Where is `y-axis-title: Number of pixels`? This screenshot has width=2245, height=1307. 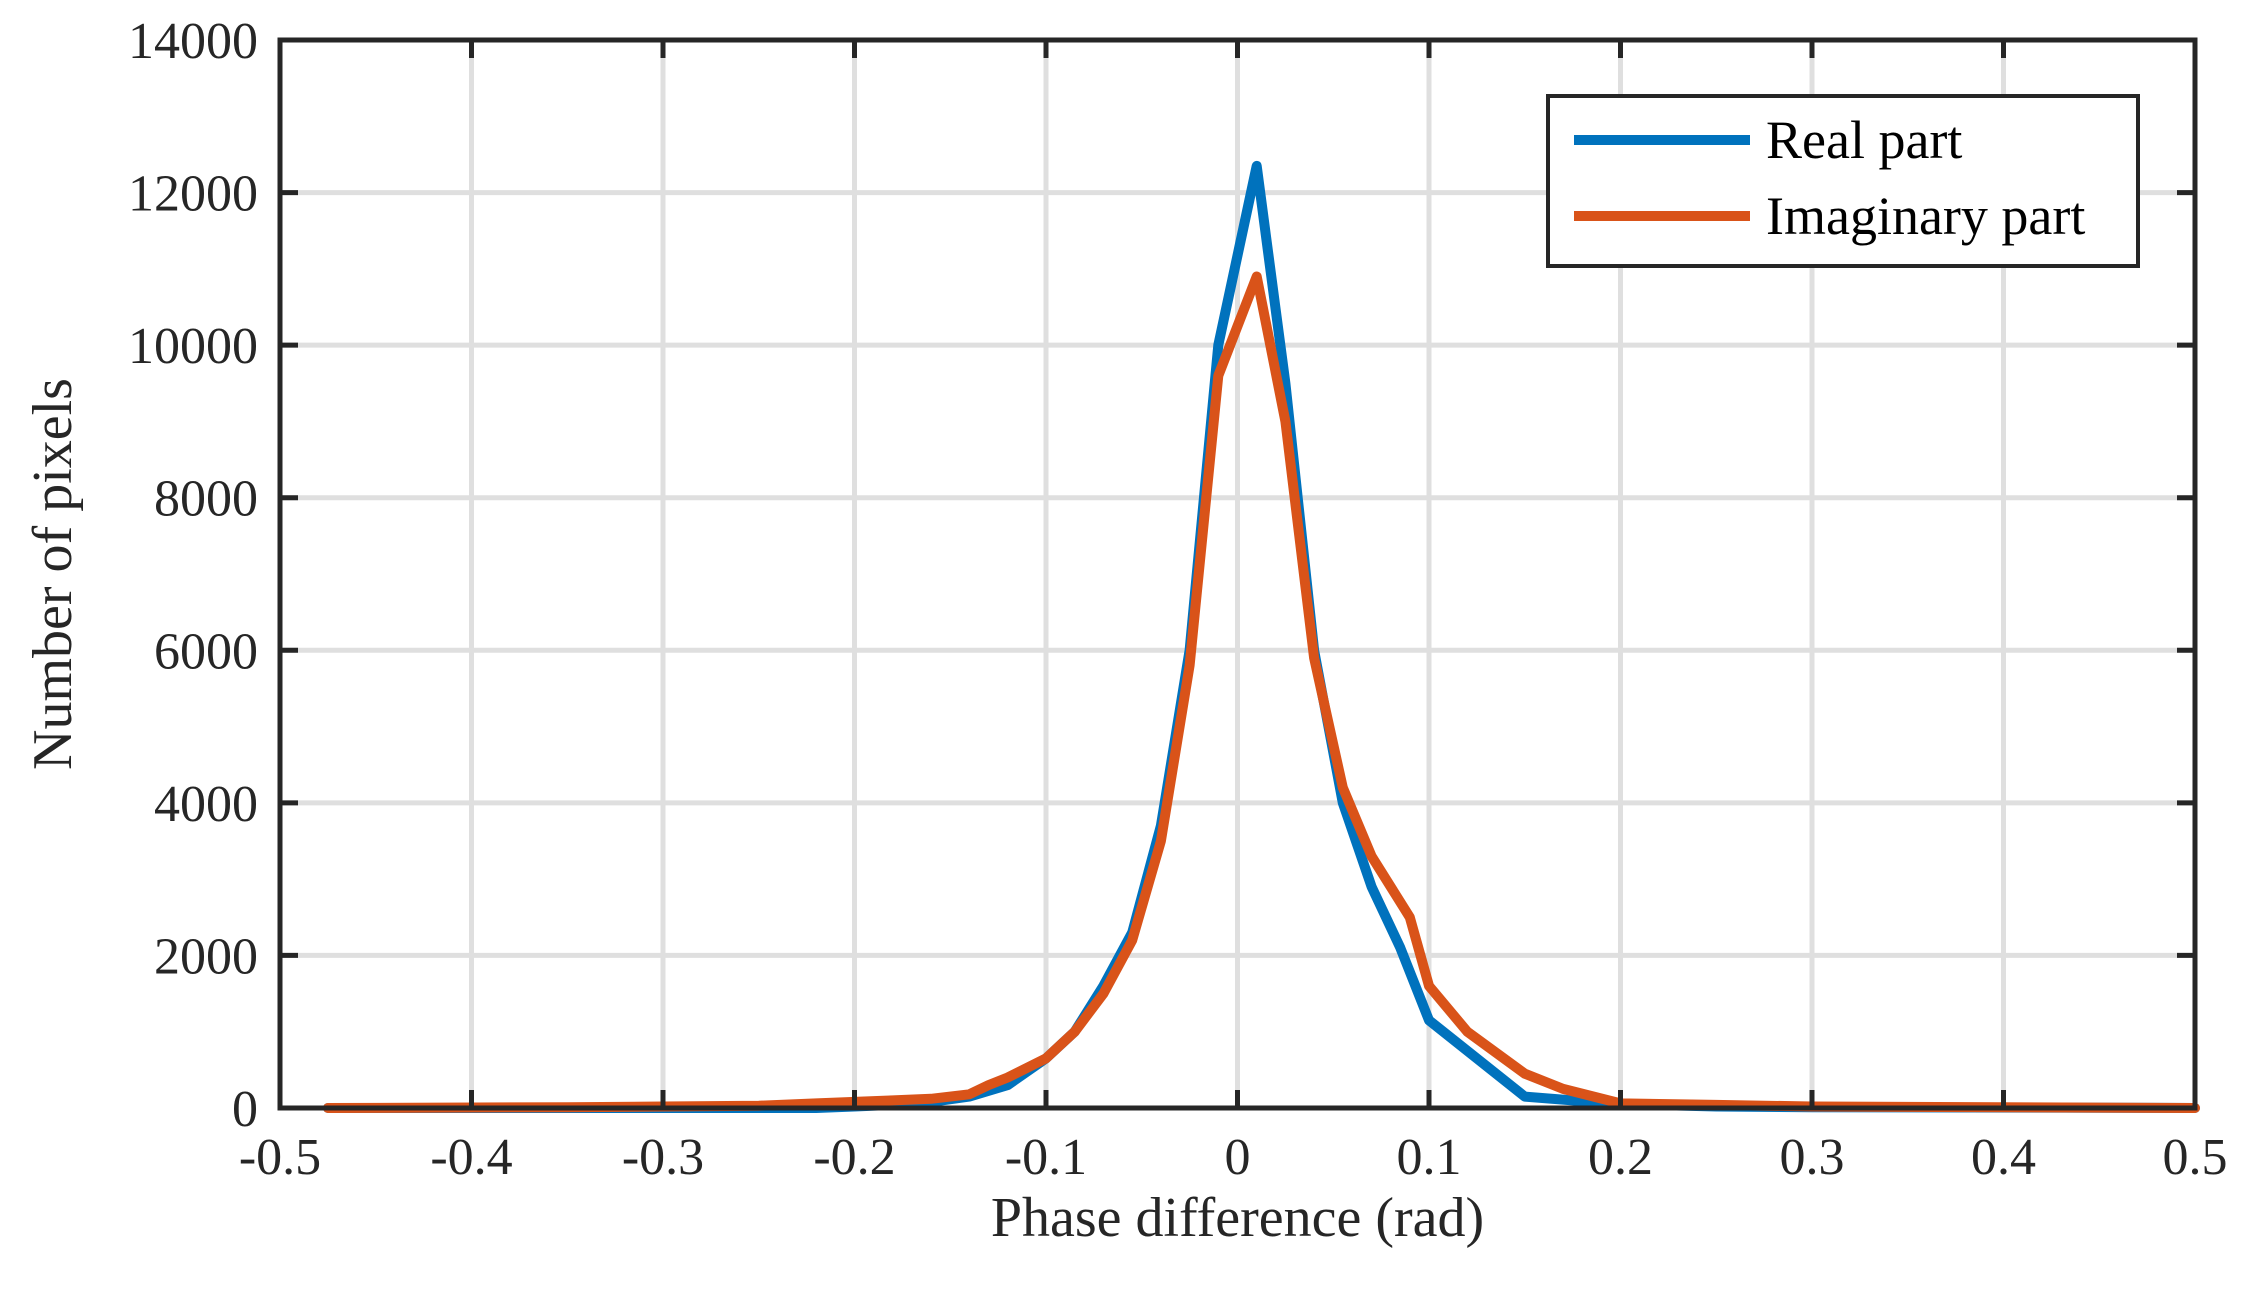
y-axis-title: Number of pixels is located at coordinates (53, 574).